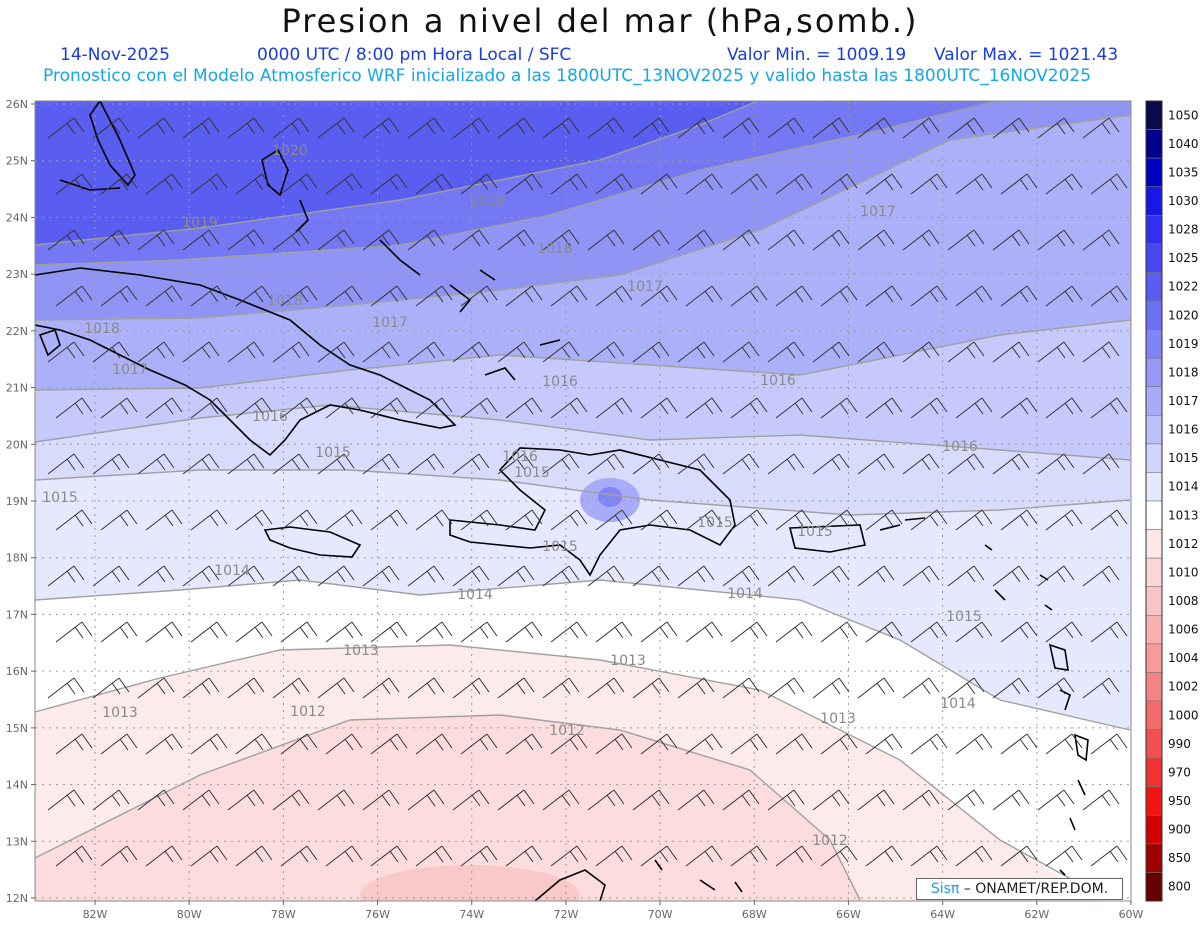 This screenshot has height=927, width=1200. I want to click on lon-label: 62W, so click(1036, 914).